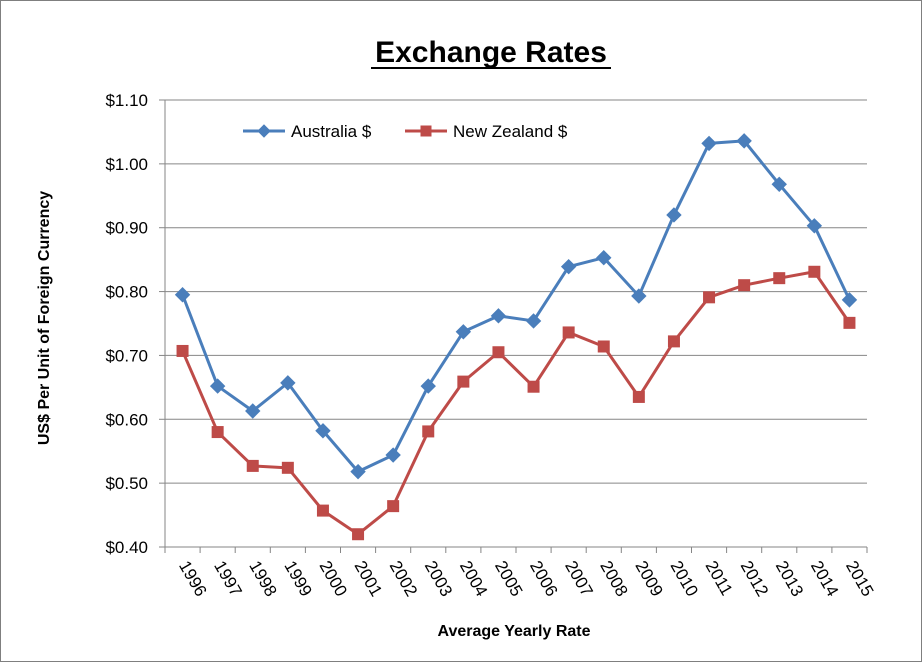 The height and width of the screenshot is (663, 922). Describe the element at coordinates (126, 292) in the screenshot. I see `y-tick-label: $0.80` at that location.